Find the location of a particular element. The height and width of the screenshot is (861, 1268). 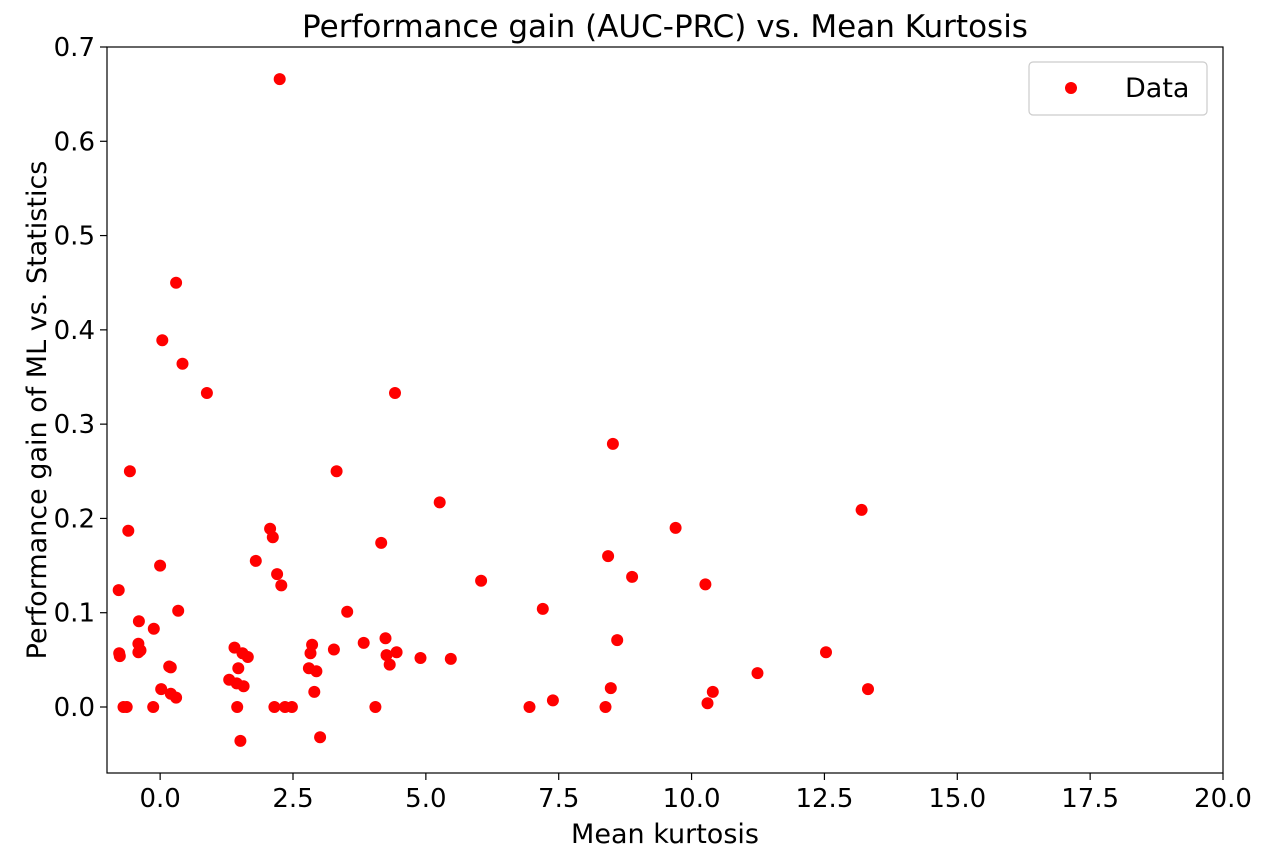

x-tick-label: 5.0 is located at coordinates (425, 799).